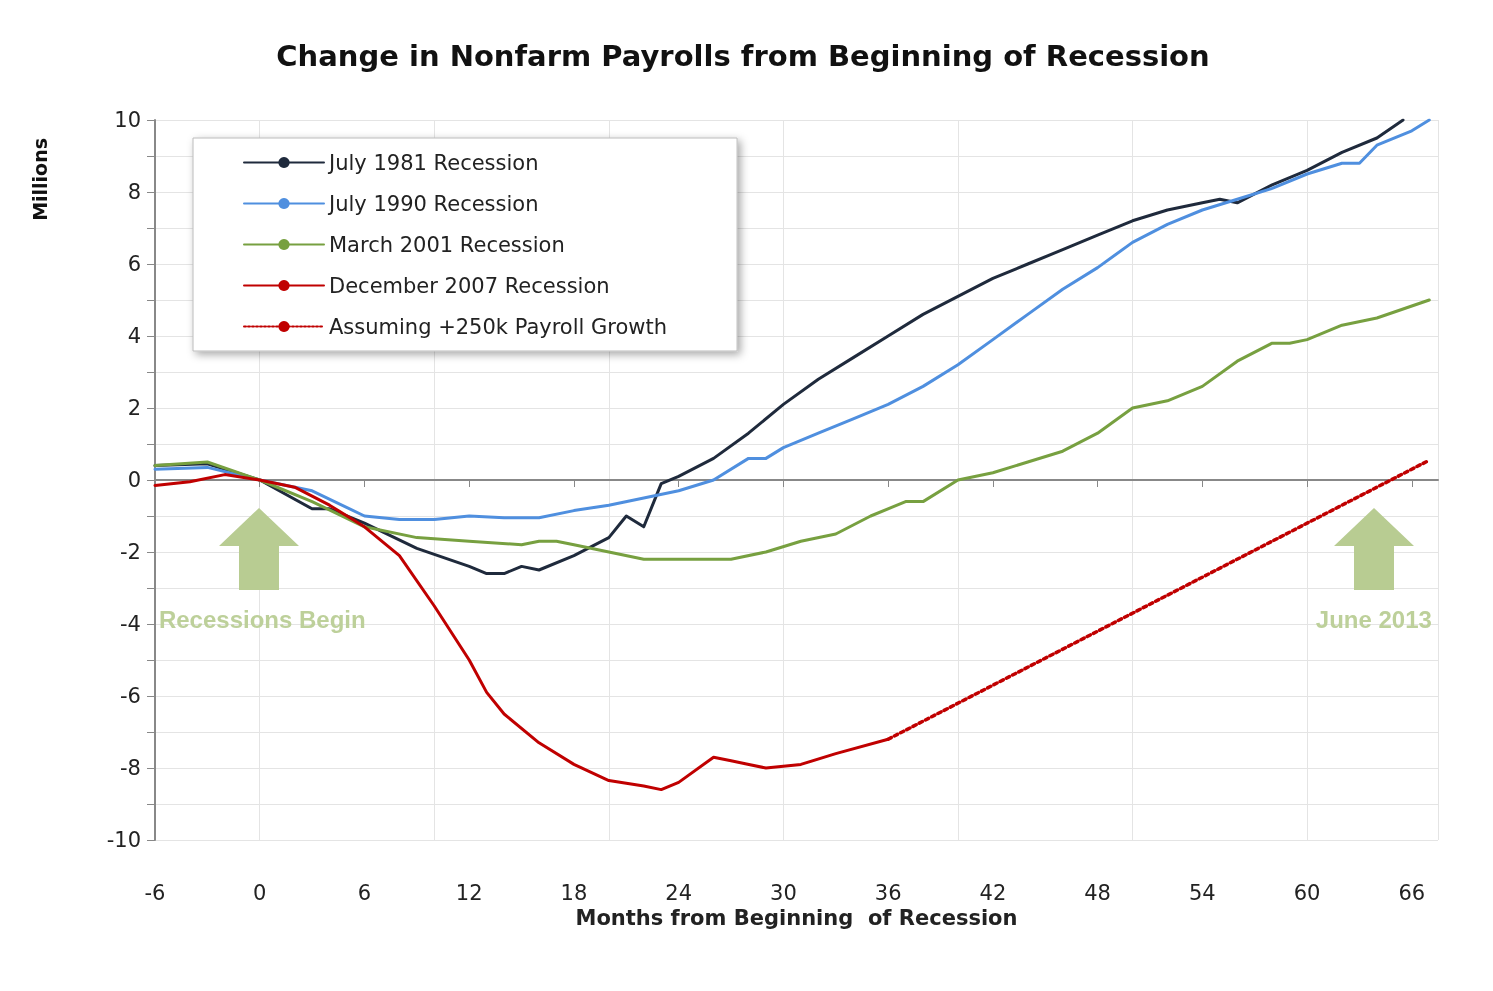  What do you see at coordinates (127, 120) in the screenshot?
I see `y-tick-label: 10` at bounding box center [127, 120].